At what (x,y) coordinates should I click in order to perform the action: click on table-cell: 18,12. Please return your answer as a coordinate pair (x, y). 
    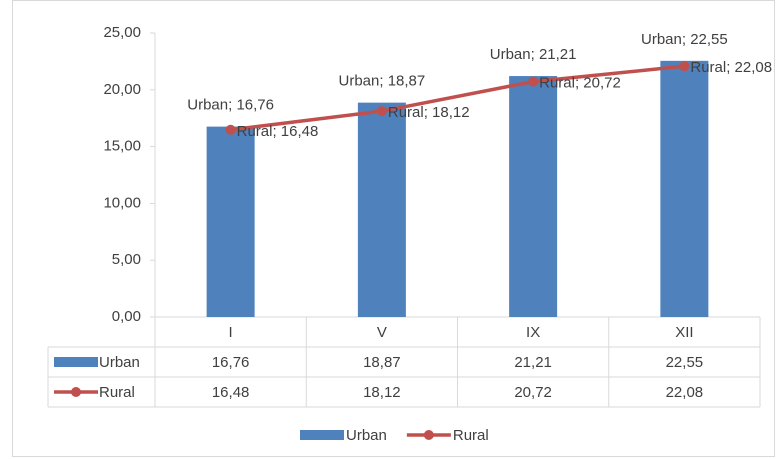
    Looking at the image, I should click on (382, 392).